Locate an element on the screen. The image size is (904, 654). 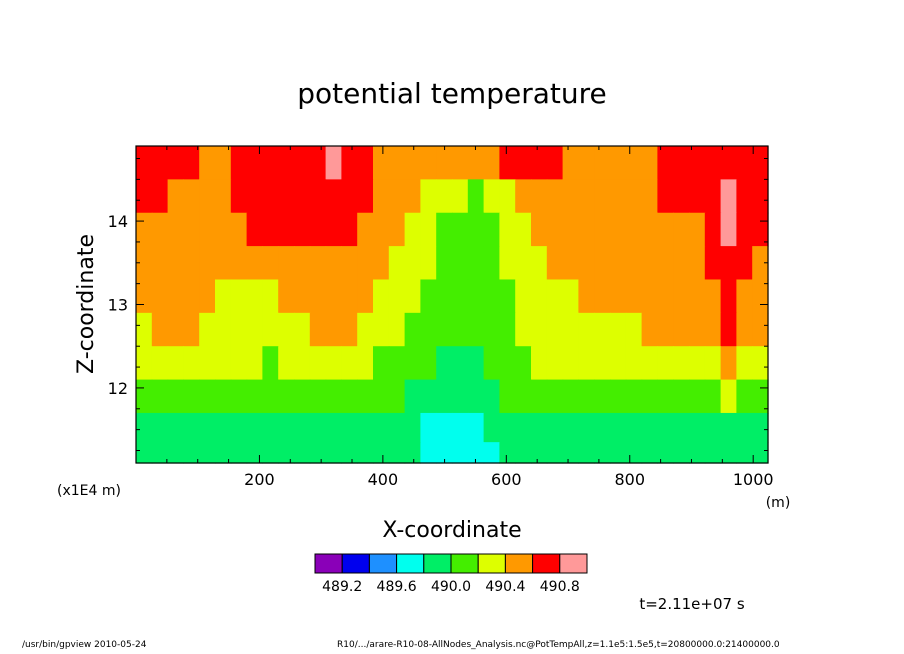
x-tick-label: 600 is located at coordinates (506, 479).